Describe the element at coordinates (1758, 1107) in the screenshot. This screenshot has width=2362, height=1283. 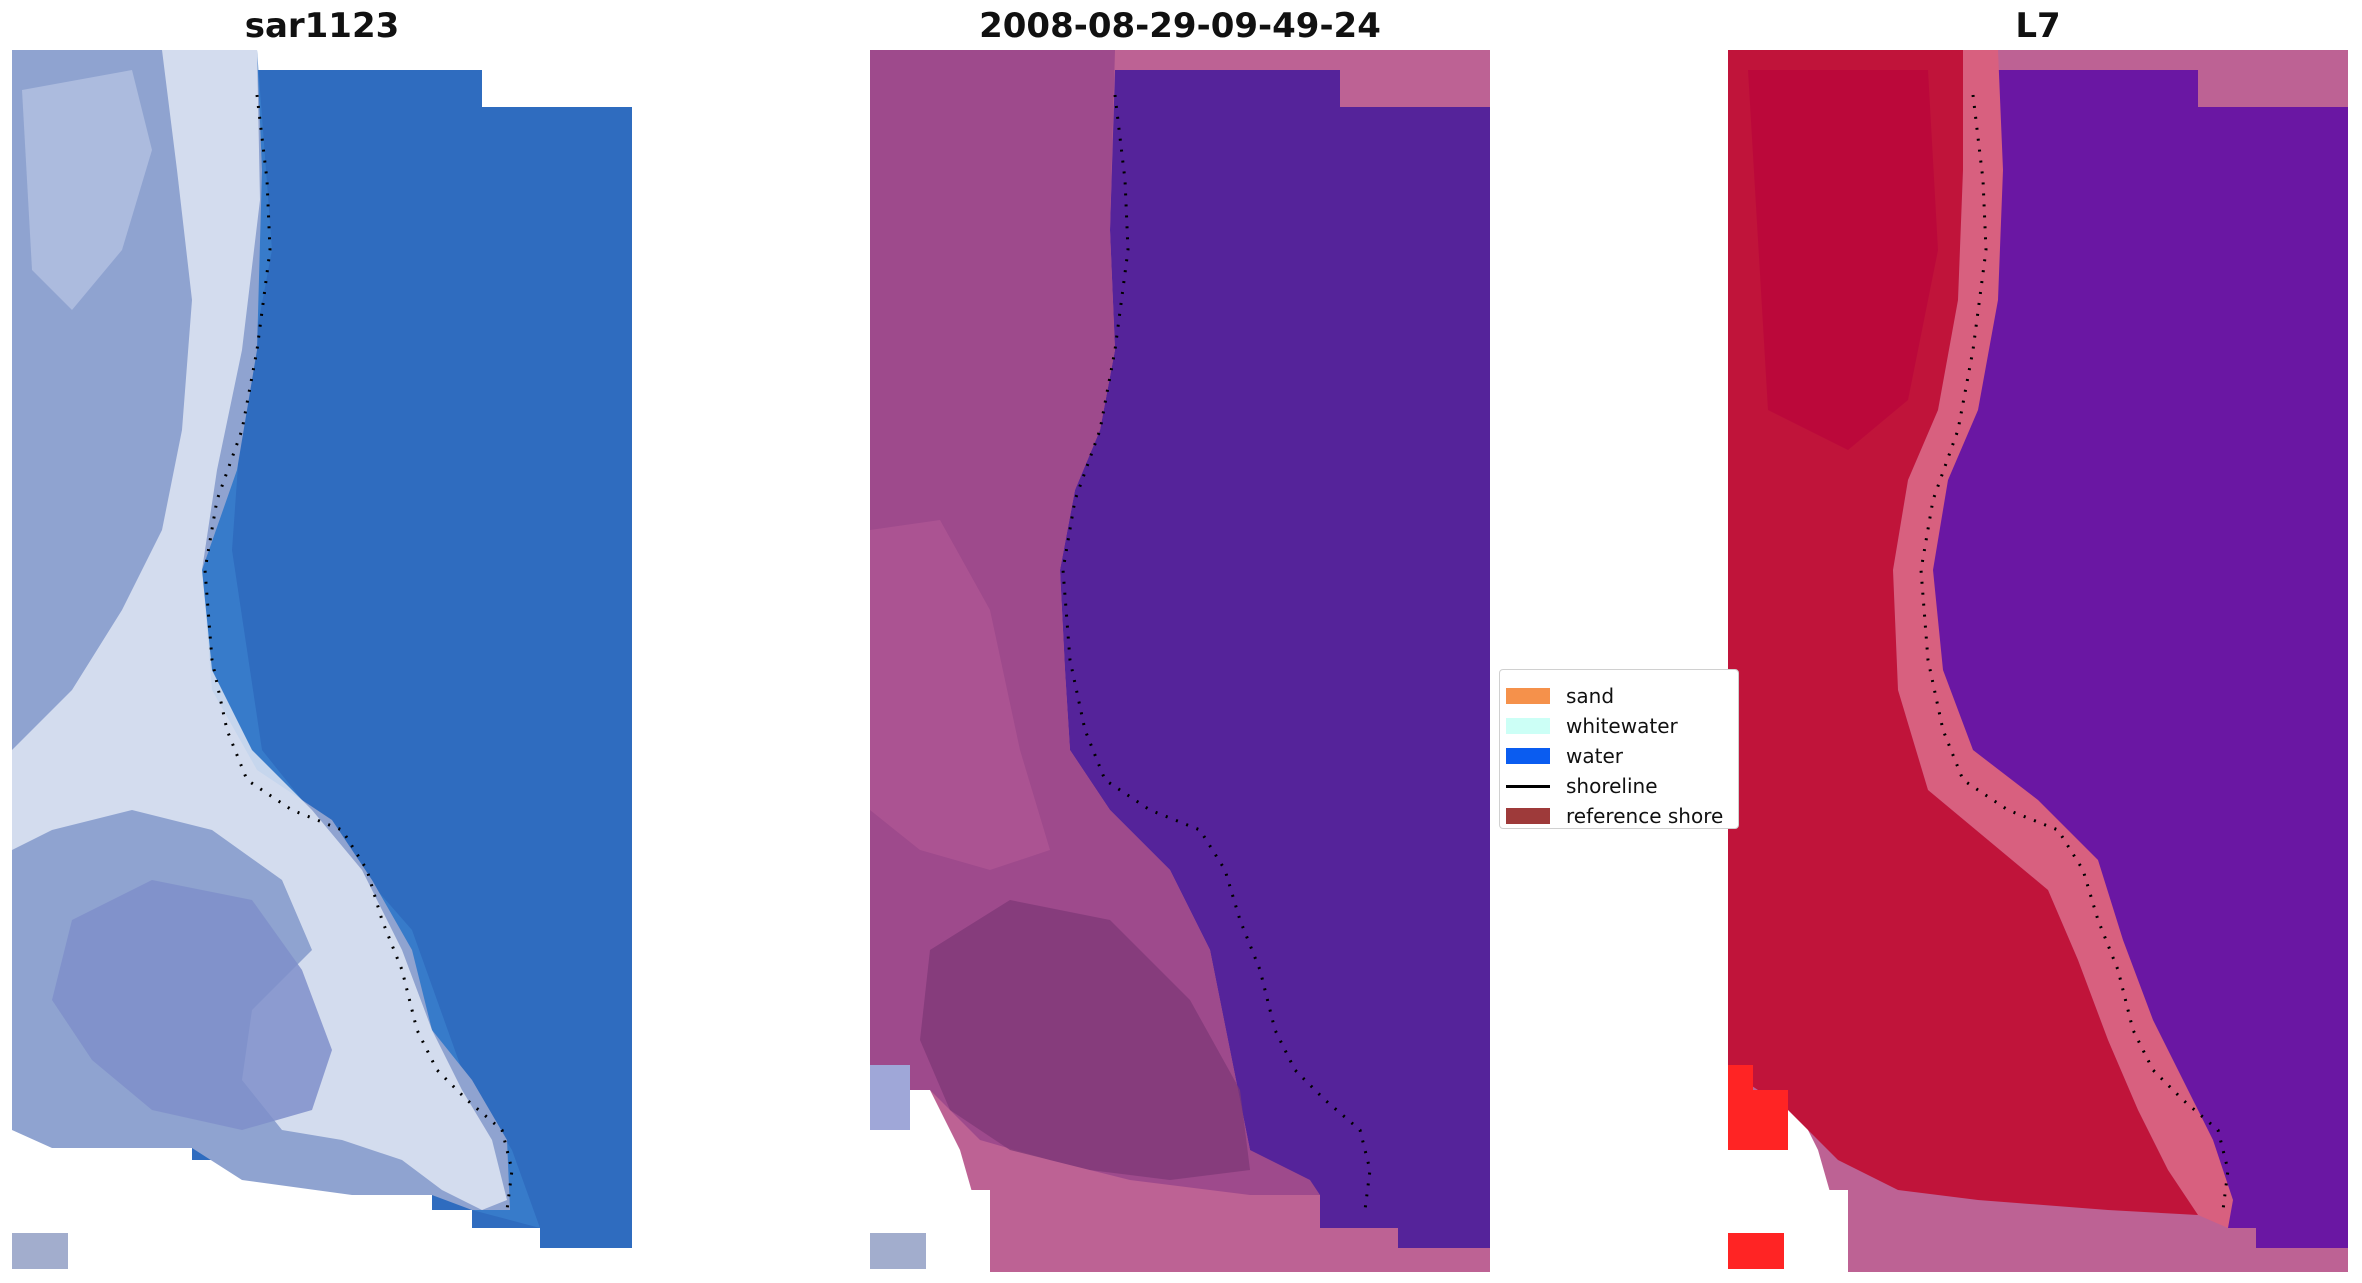
I see `index-edge-block` at that location.